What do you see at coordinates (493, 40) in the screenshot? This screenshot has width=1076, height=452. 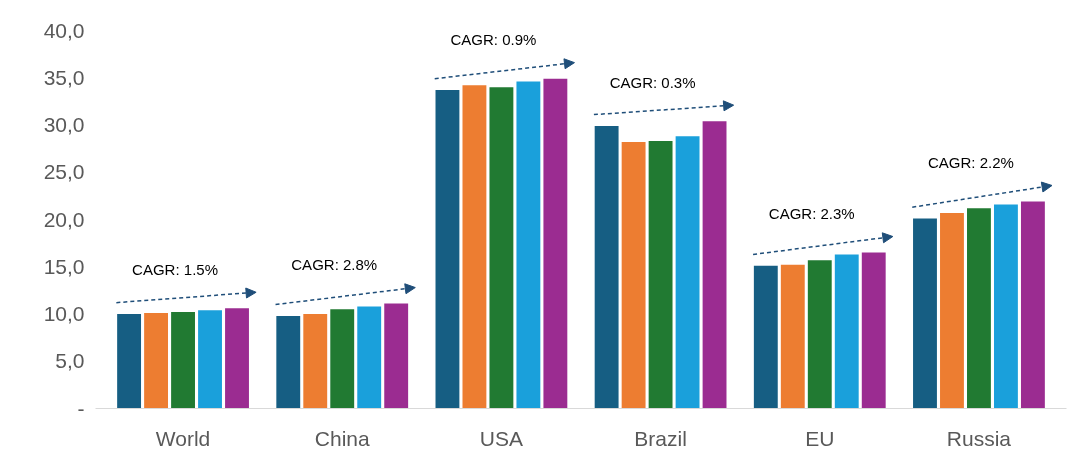 I see `annotation: CAGR: 0.9%` at bounding box center [493, 40].